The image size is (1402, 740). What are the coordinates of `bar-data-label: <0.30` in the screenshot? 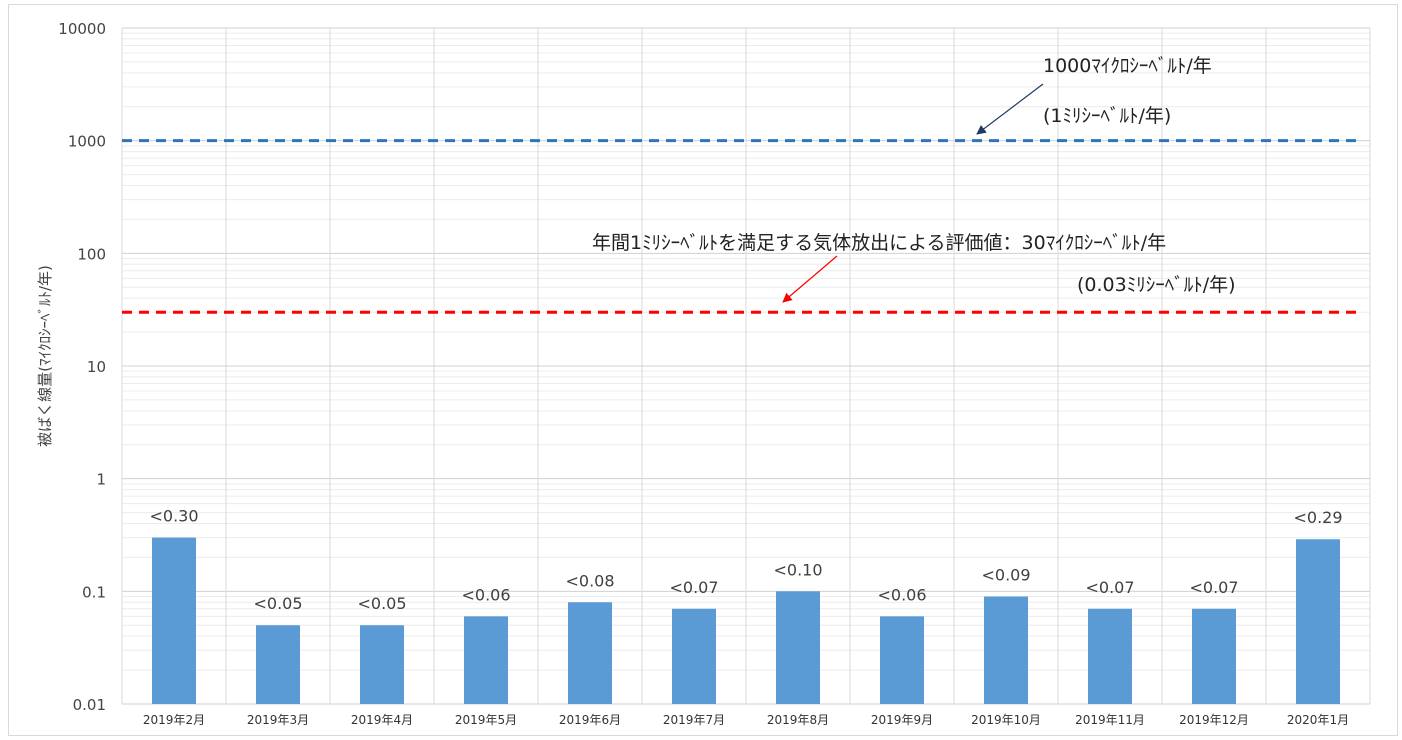 It's located at (173, 516).